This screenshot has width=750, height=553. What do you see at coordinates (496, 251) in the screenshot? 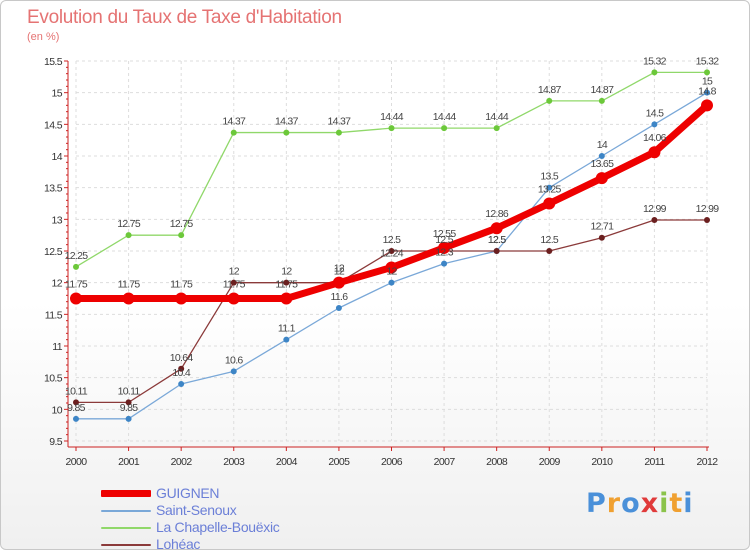
I see `data-point-loheac-2008` at bounding box center [496, 251].